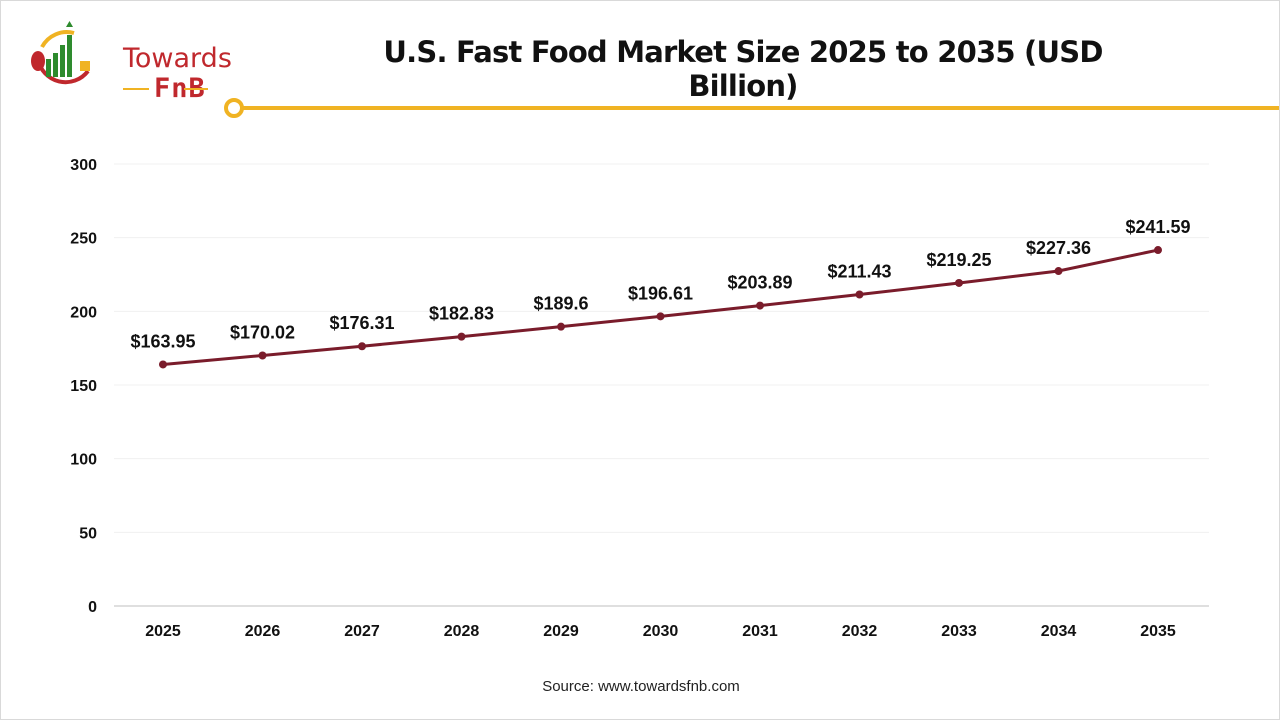  What do you see at coordinates (83, 460) in the screenshot?
I see `y-tick-label: 100` at bounding box center [83, 460].